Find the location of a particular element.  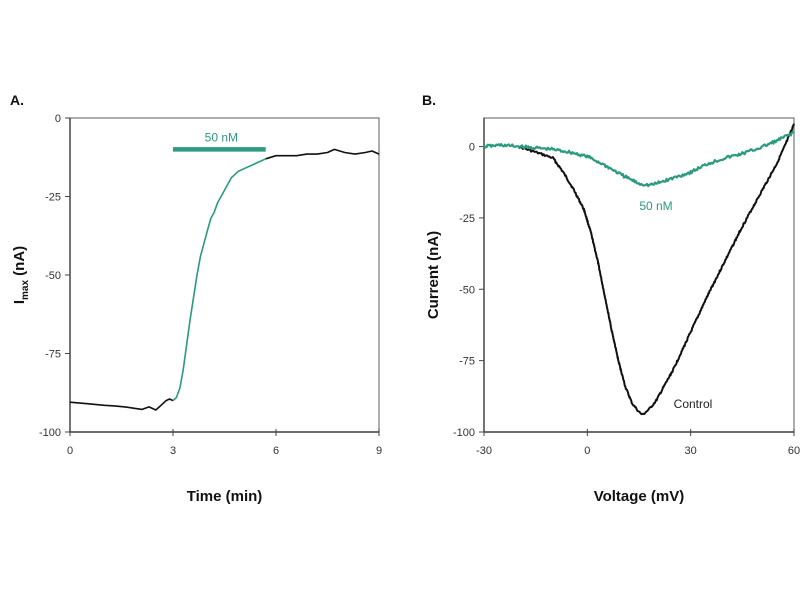

y-axis-title-subscript: max is located at coordinates (25, 290).